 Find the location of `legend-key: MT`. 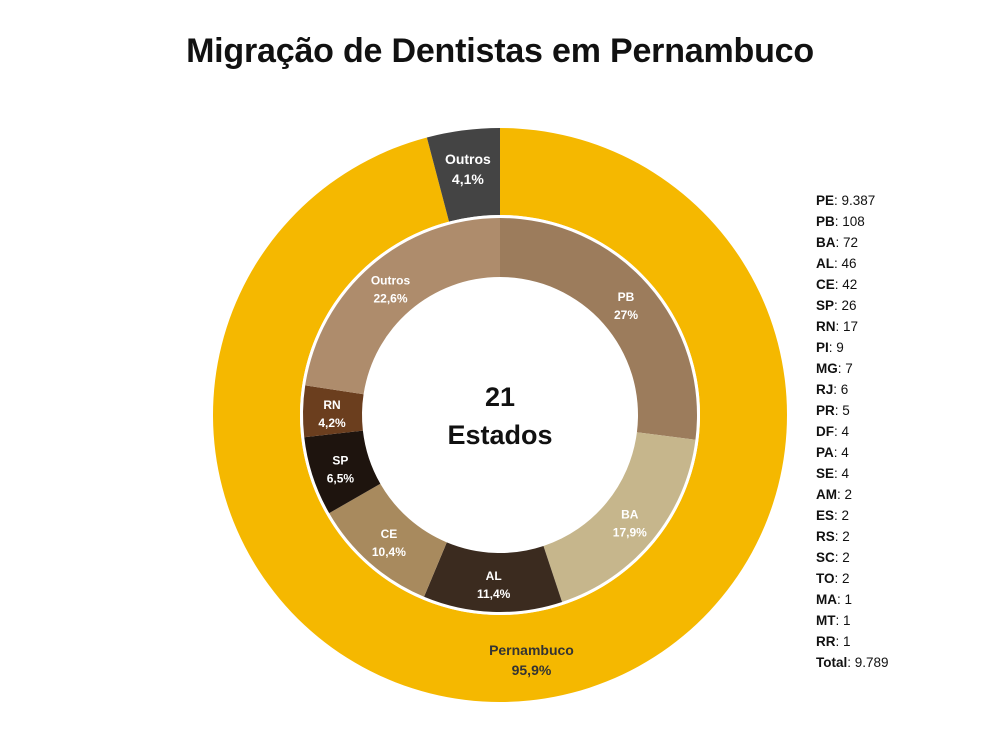

legend-key: MT is located at coordinates (826, 620).